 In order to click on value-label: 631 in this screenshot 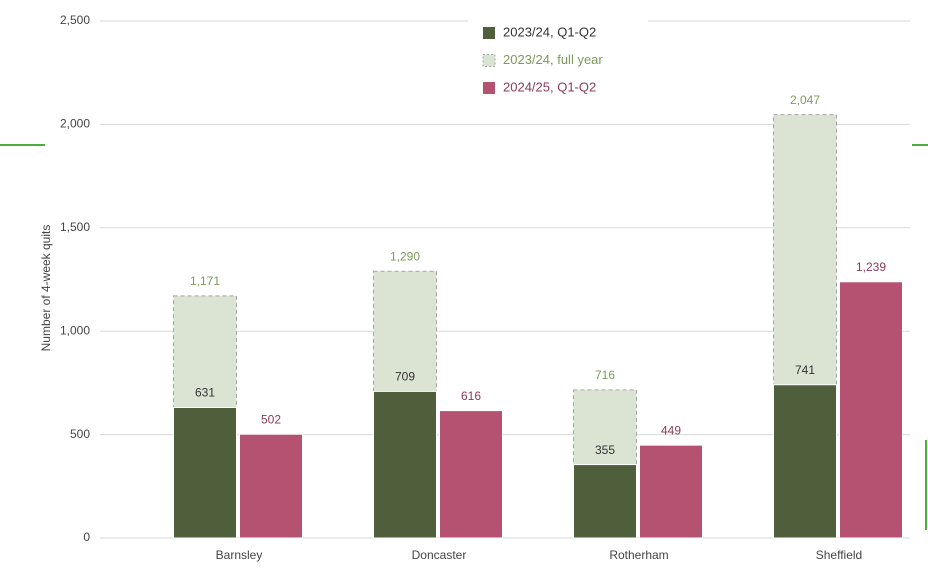, I will do `click(205, 393)`.